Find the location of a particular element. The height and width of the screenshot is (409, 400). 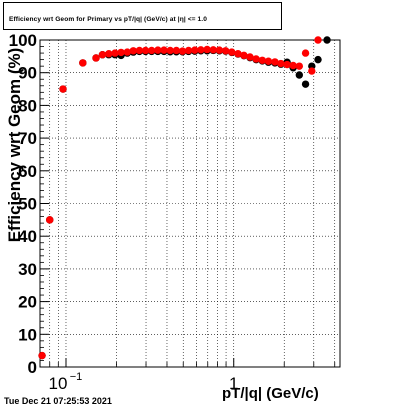

y-tick-label: 30 is located at coordinates (27, 269).